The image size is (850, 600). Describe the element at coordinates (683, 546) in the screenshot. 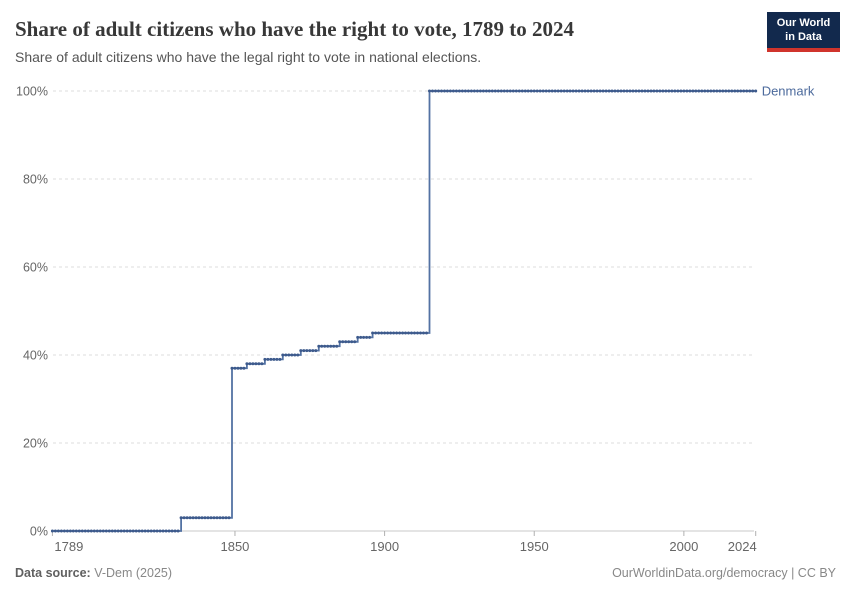

I see `x-axis-label: 2000` at that location.